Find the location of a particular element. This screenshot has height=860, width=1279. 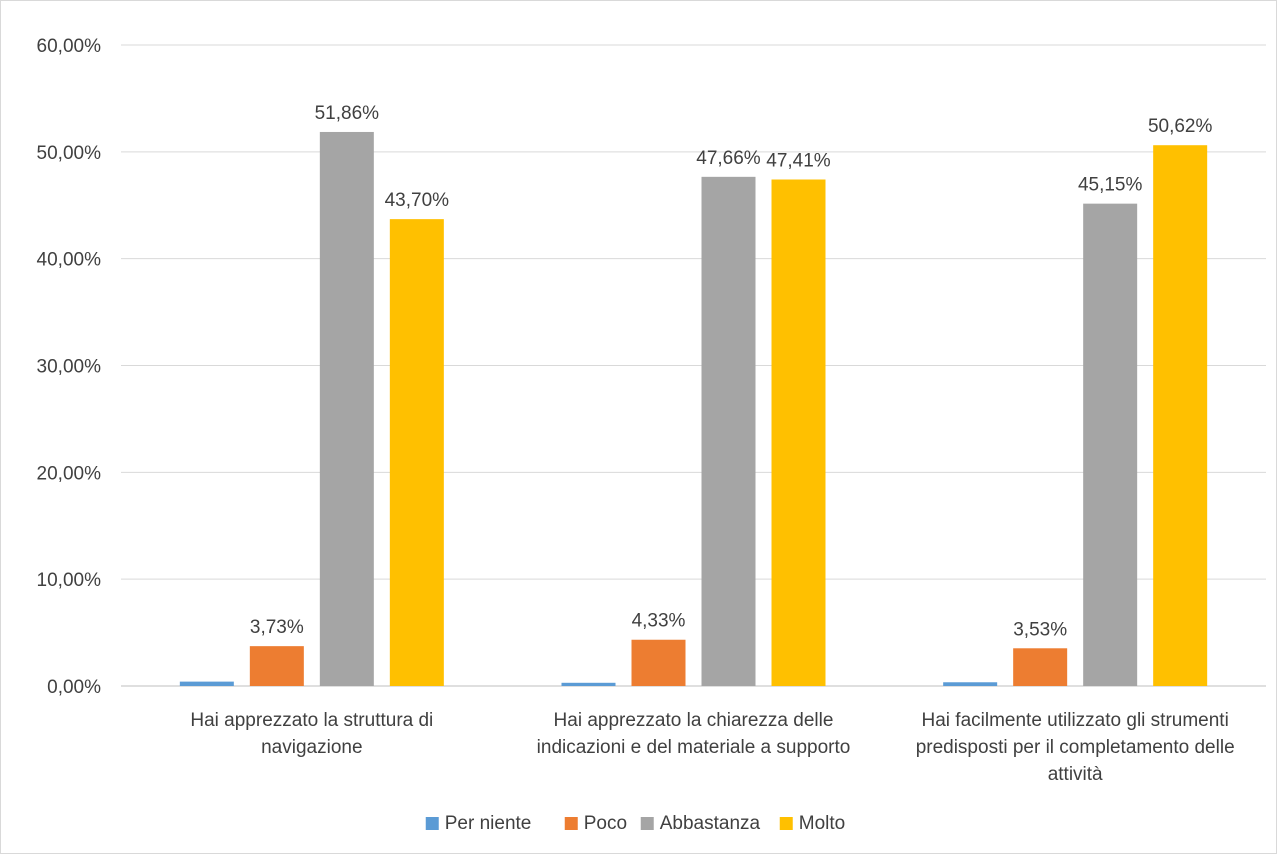

legend-label: Molto is located at coordinates (822, 823).